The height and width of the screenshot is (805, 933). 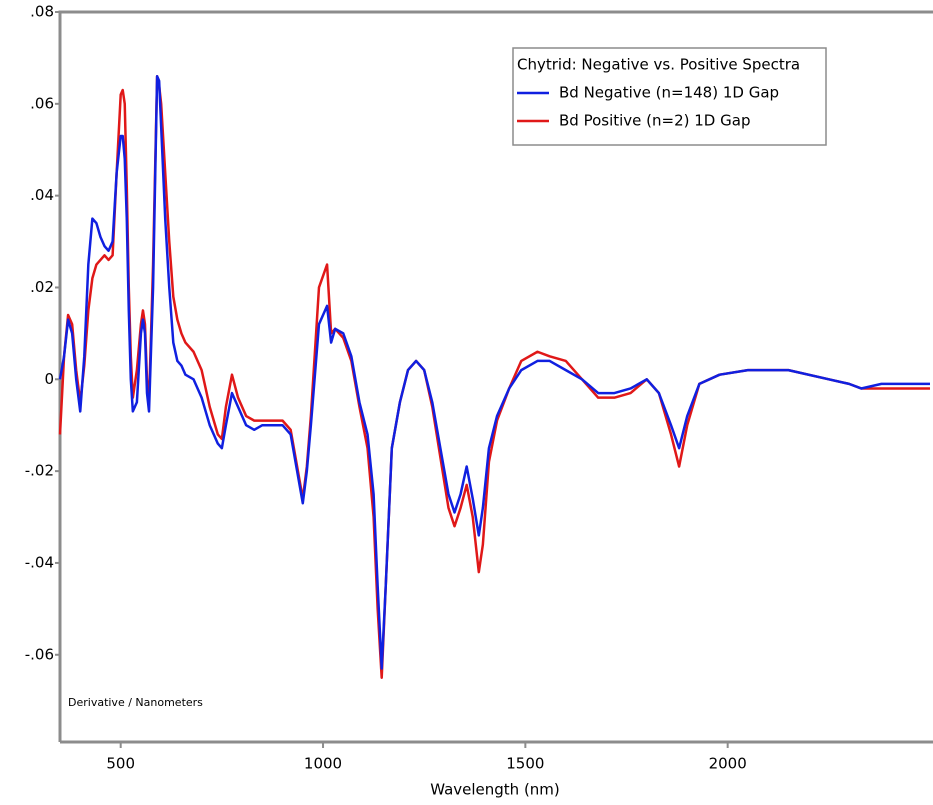 I want to click on x-tick-label: 1500, so click(x=525, y=764).